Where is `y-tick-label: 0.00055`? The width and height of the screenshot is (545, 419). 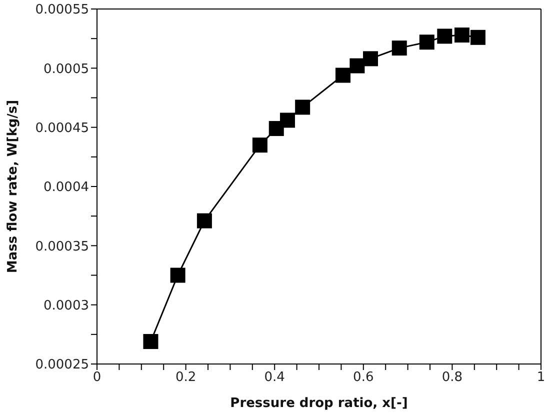 y-tick-label: 0.00055 is located at coordinates (62, 10).